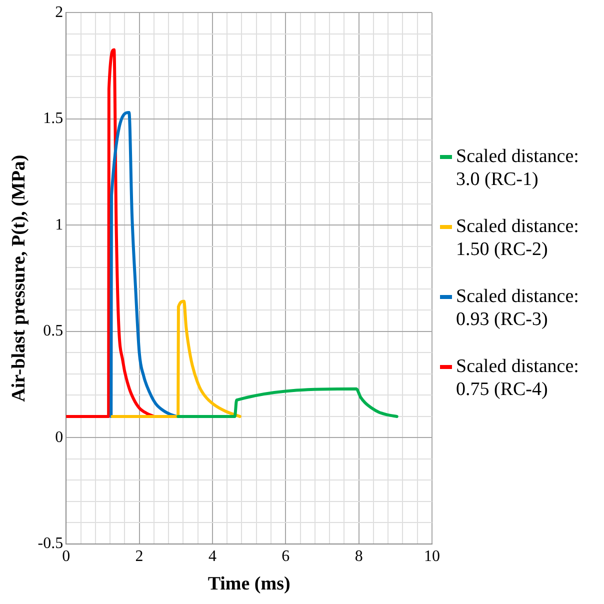 The image size is (604, 604). Describe the element at coordinates (59, 12) in the screenshot. I see `y-tick-label: 2` at that location.